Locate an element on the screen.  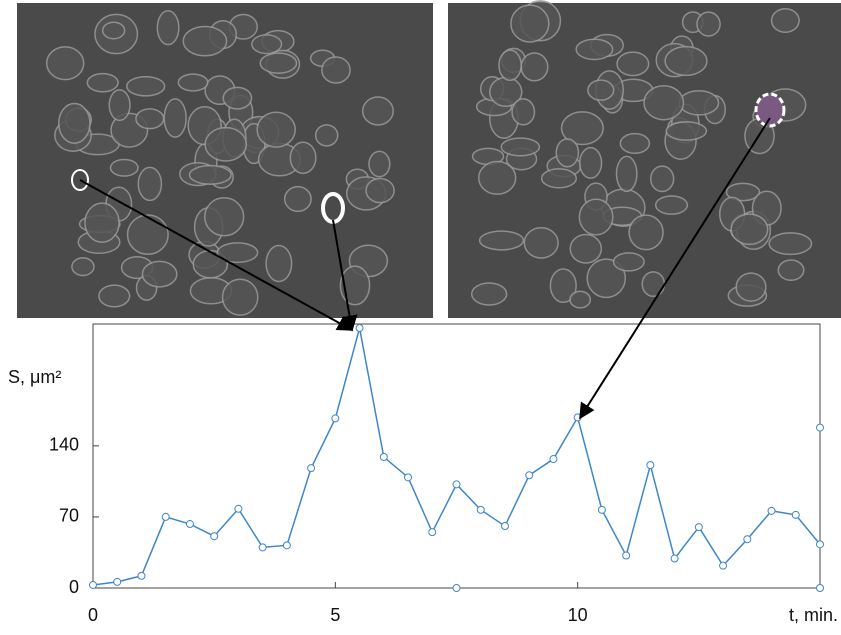
x-tick-label: 10 is located at coordinates (578, 615).